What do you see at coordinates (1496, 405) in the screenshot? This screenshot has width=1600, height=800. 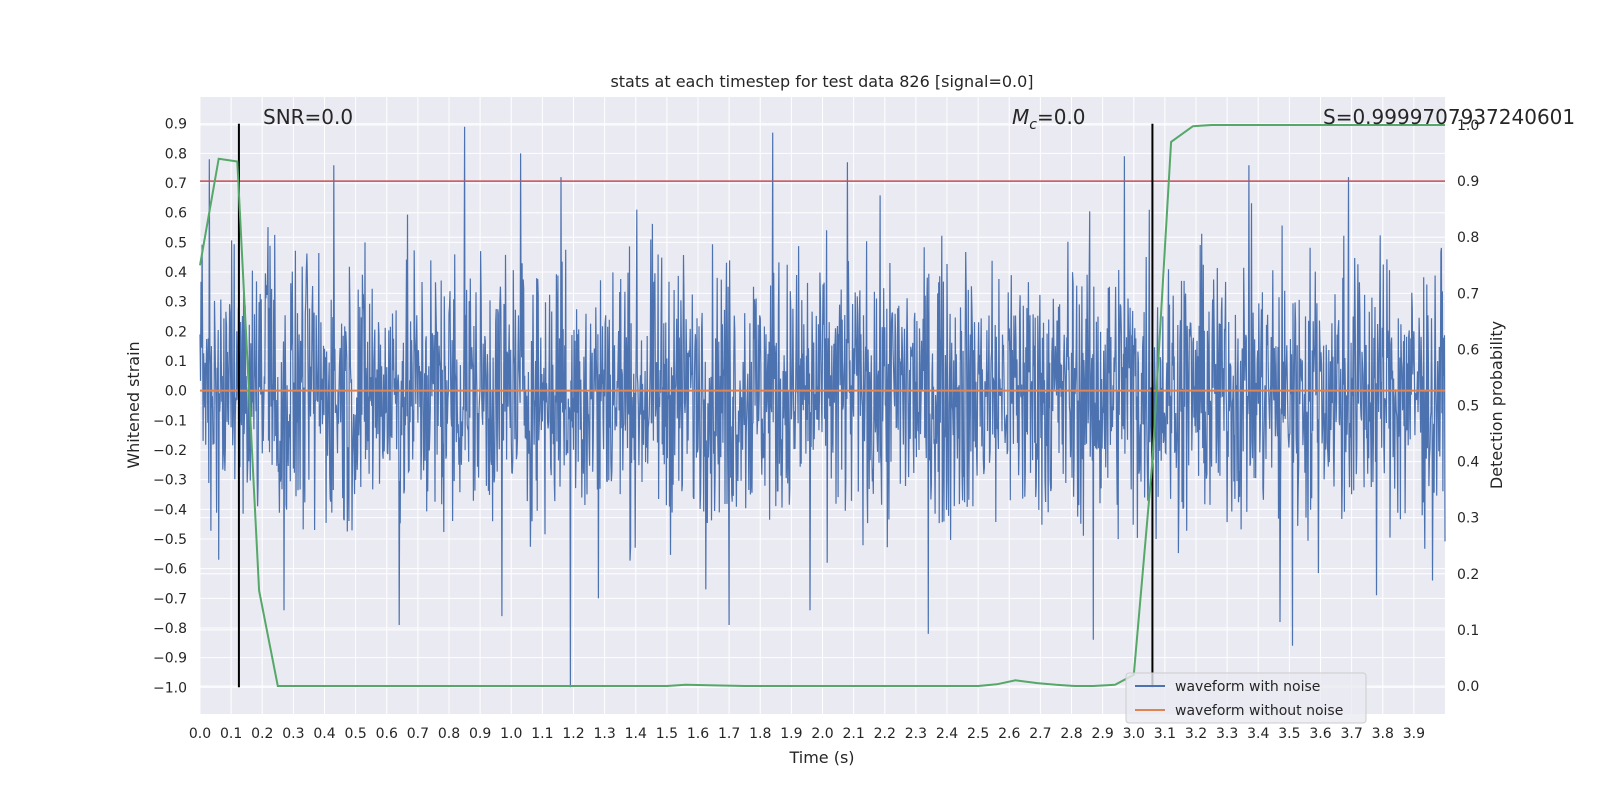 I see `y2-axis-label: Detection probability` at bounding box center [1496, 405].